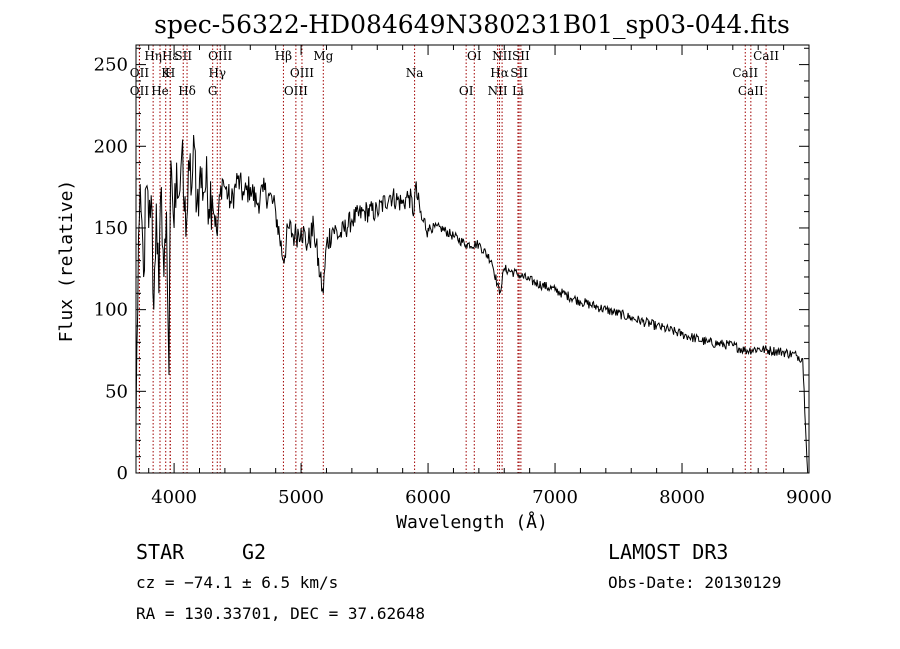 The image size is (900, 649). I want to click on survey-name: LAMOST DR3, so click(668, 552).